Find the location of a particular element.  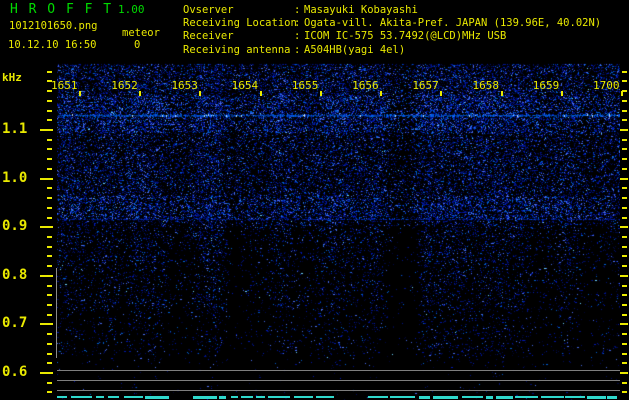

x-axis-tick is located at coordinates (621, 93).